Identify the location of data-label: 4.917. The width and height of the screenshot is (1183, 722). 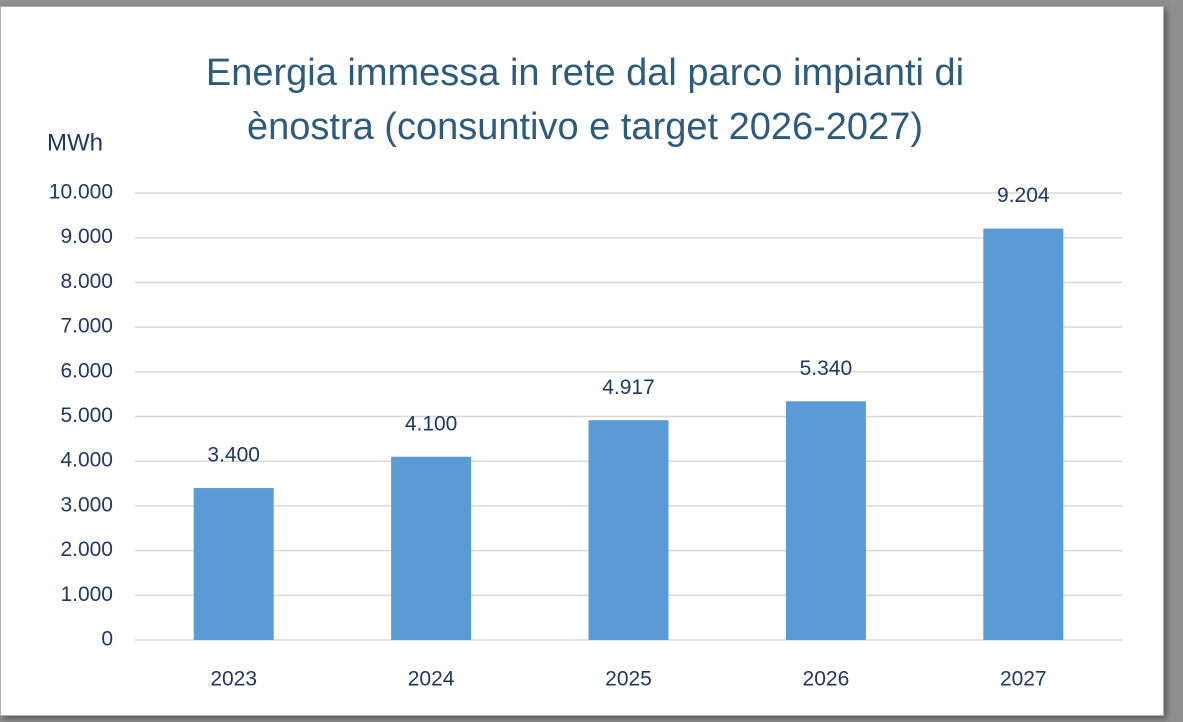
(628, 387).